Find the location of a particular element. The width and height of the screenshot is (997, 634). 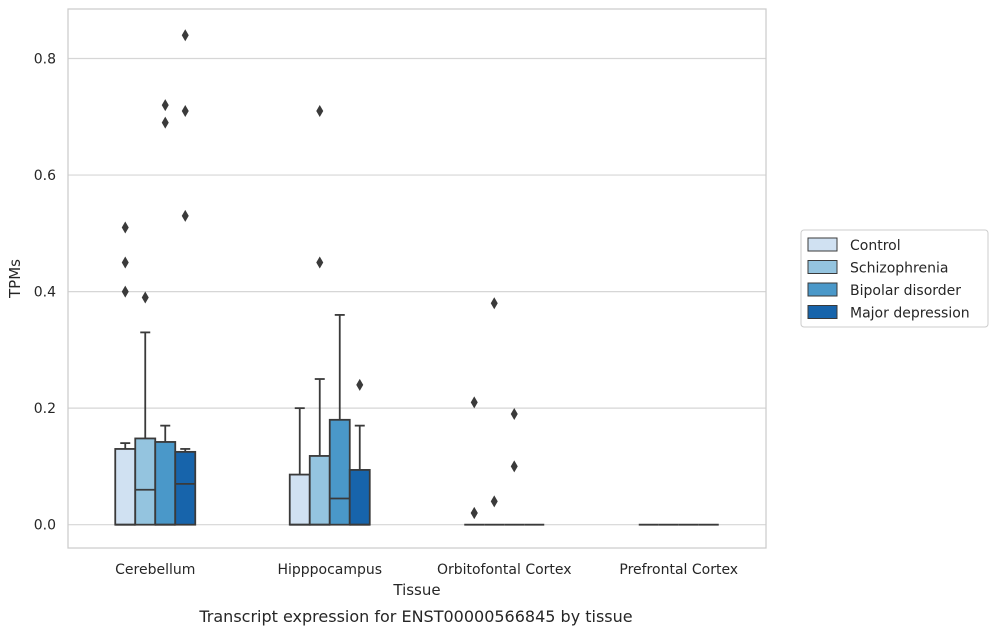

x-tick-label: Orbitofontal Cortex is located at coordinates (504, 570).